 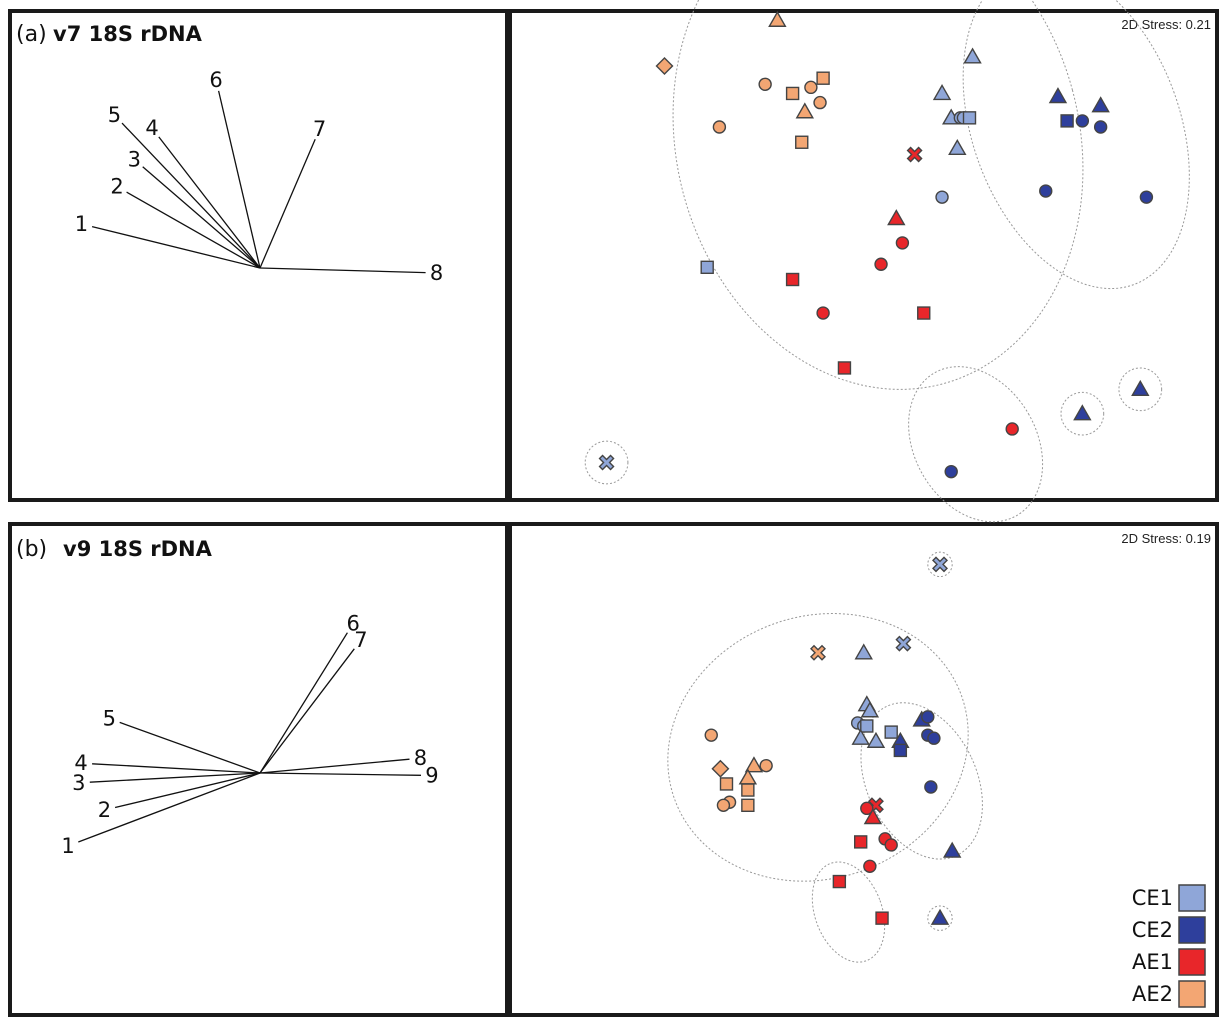 I want to click on panel-a-title: v7 18S rDNA, so click(x=128, y=34).